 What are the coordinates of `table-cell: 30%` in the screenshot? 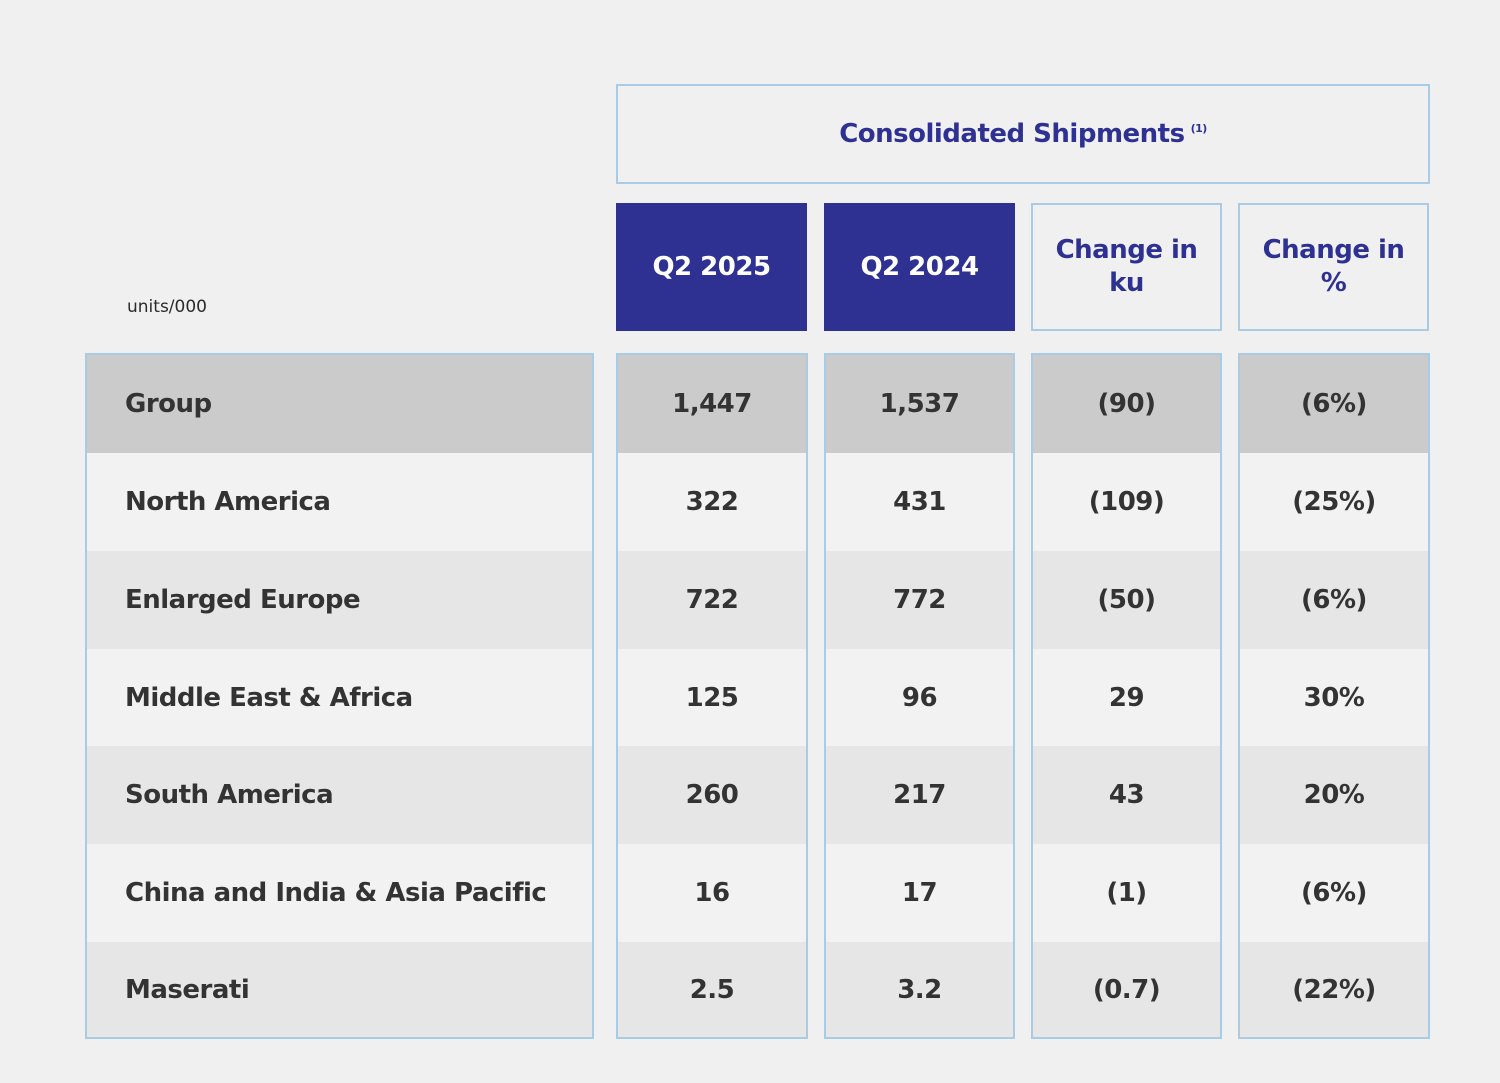 It's located at (1334, 697).